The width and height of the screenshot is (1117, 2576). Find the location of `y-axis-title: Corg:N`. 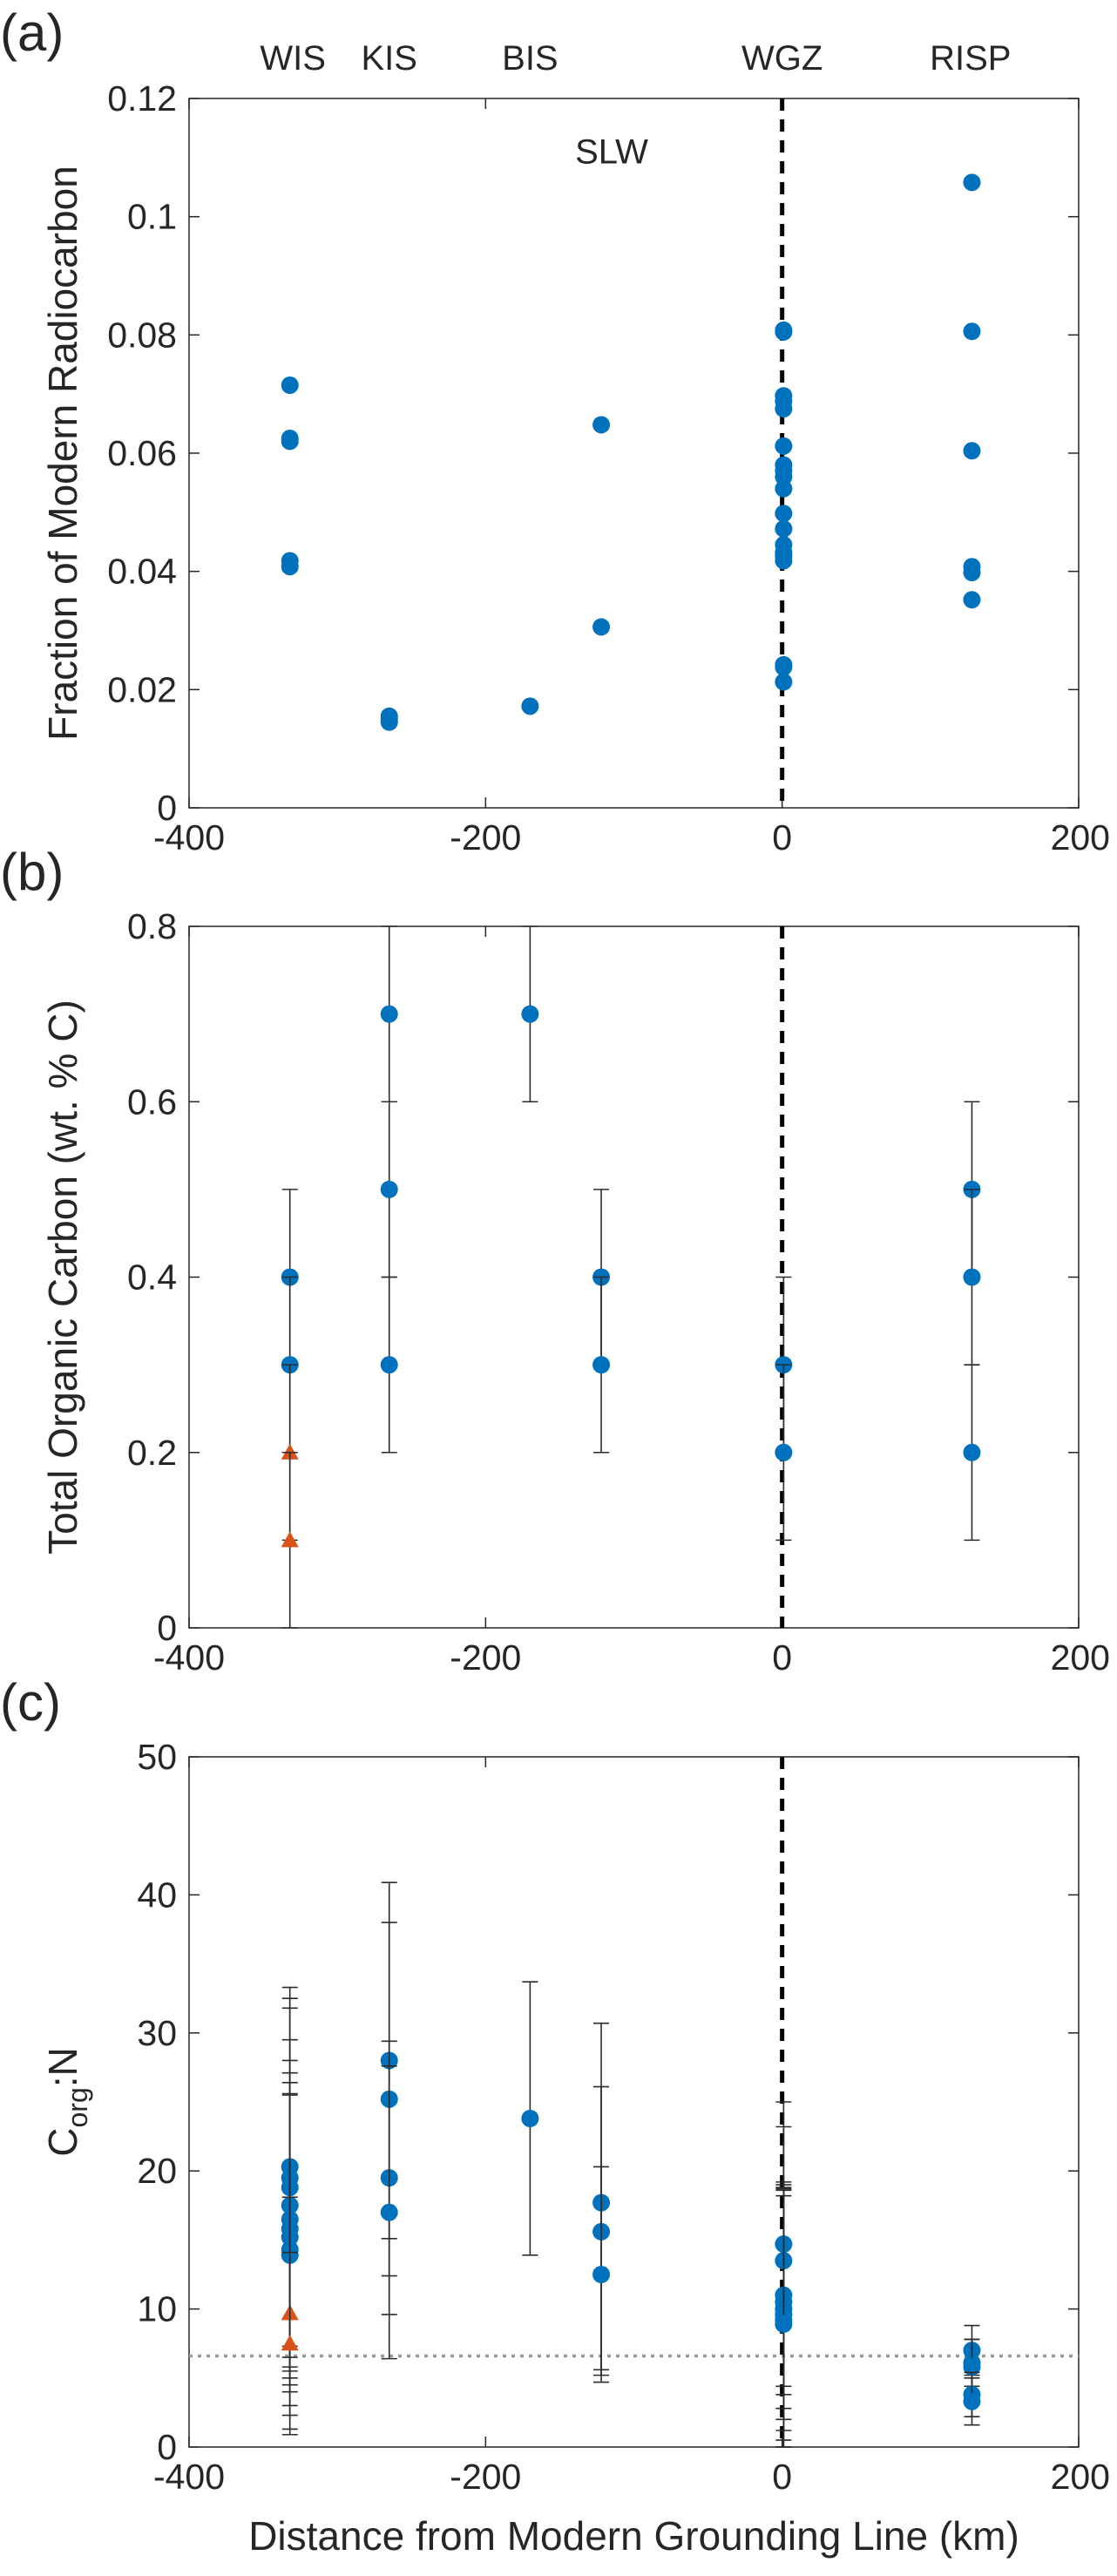

y-axis-title: Corg:N is located at coordinates (66, 2101).